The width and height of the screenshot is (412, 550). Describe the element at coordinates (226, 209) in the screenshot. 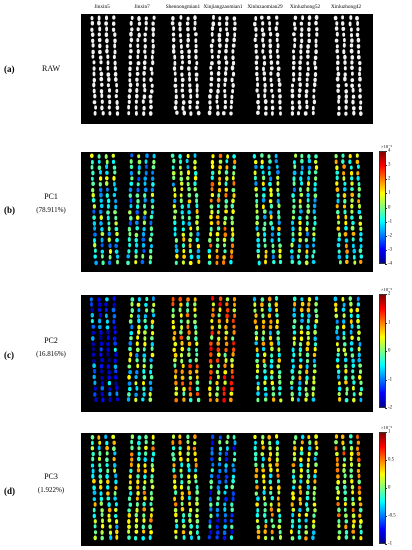

I see `seed-grid-pc1` at that location.